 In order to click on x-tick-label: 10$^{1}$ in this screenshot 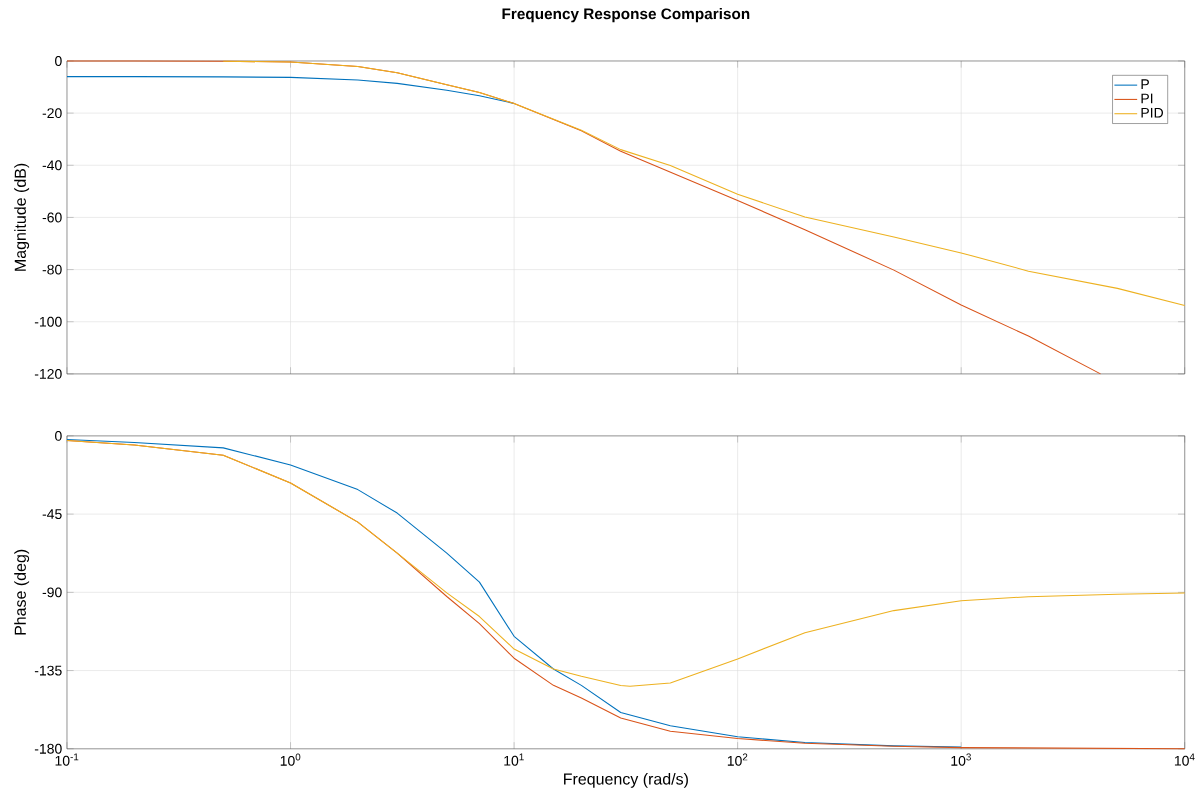, I will do `click(514, 759)`.